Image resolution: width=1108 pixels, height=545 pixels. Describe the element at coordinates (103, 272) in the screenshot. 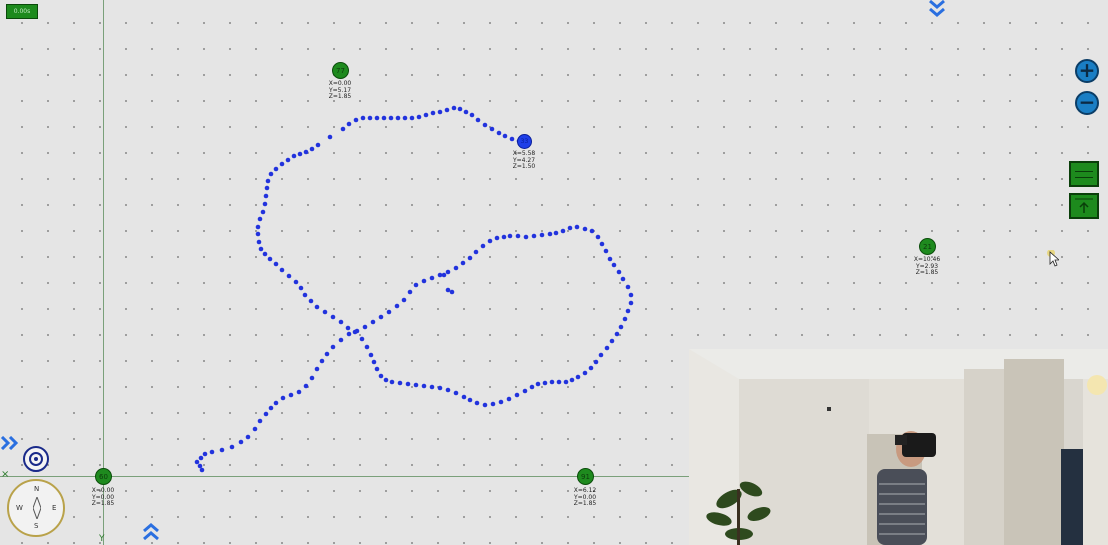

I see `y-axis-line` at that location.